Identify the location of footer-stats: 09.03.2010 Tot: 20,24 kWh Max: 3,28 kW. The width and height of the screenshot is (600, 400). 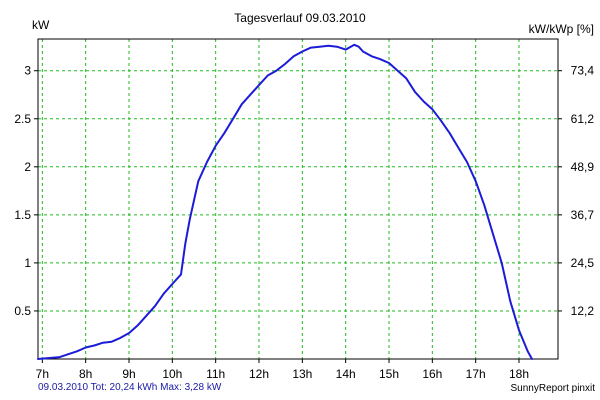
(130, 387).